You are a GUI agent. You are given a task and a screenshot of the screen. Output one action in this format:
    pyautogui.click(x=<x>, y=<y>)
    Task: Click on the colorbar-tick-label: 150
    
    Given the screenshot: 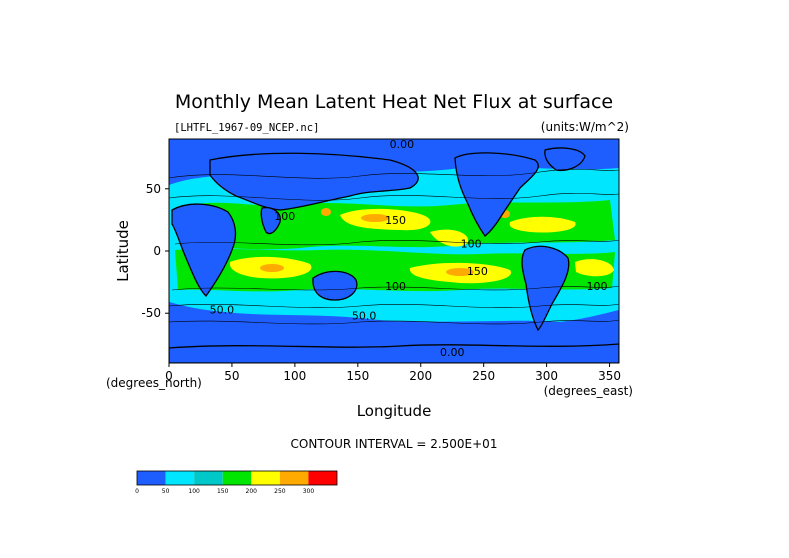 What is the action you would take?
    pyautogui.click(x=223, y=491)
    